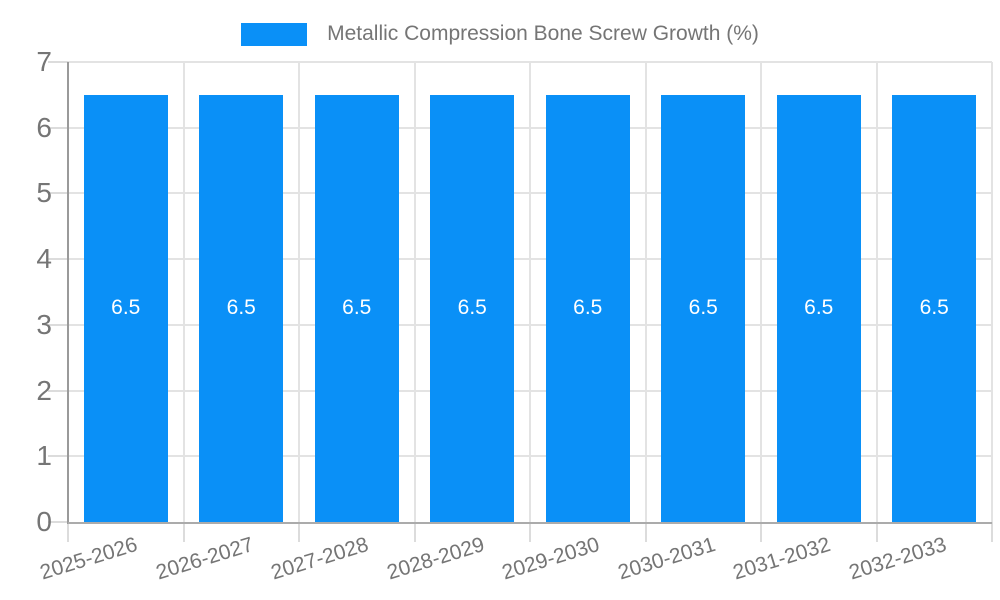 The image size is (1000, 600). I want to click on x-tick-label: 2030-2031, so click(666, 559).